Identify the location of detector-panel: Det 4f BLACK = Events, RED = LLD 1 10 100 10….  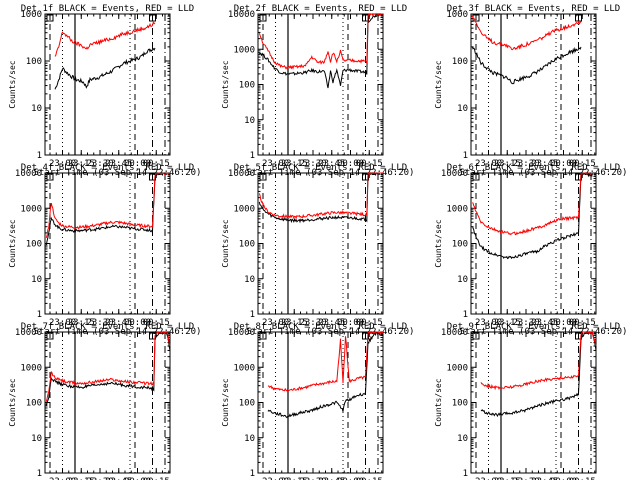
(104, 250).